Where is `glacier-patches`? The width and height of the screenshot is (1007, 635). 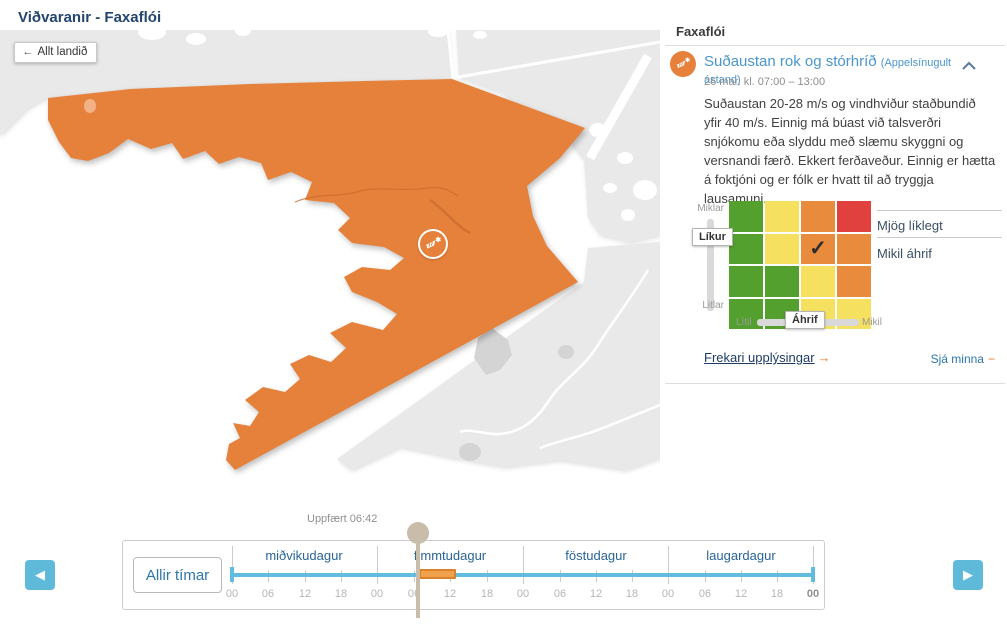 glacier-patches is located at coordinates (516, 394).